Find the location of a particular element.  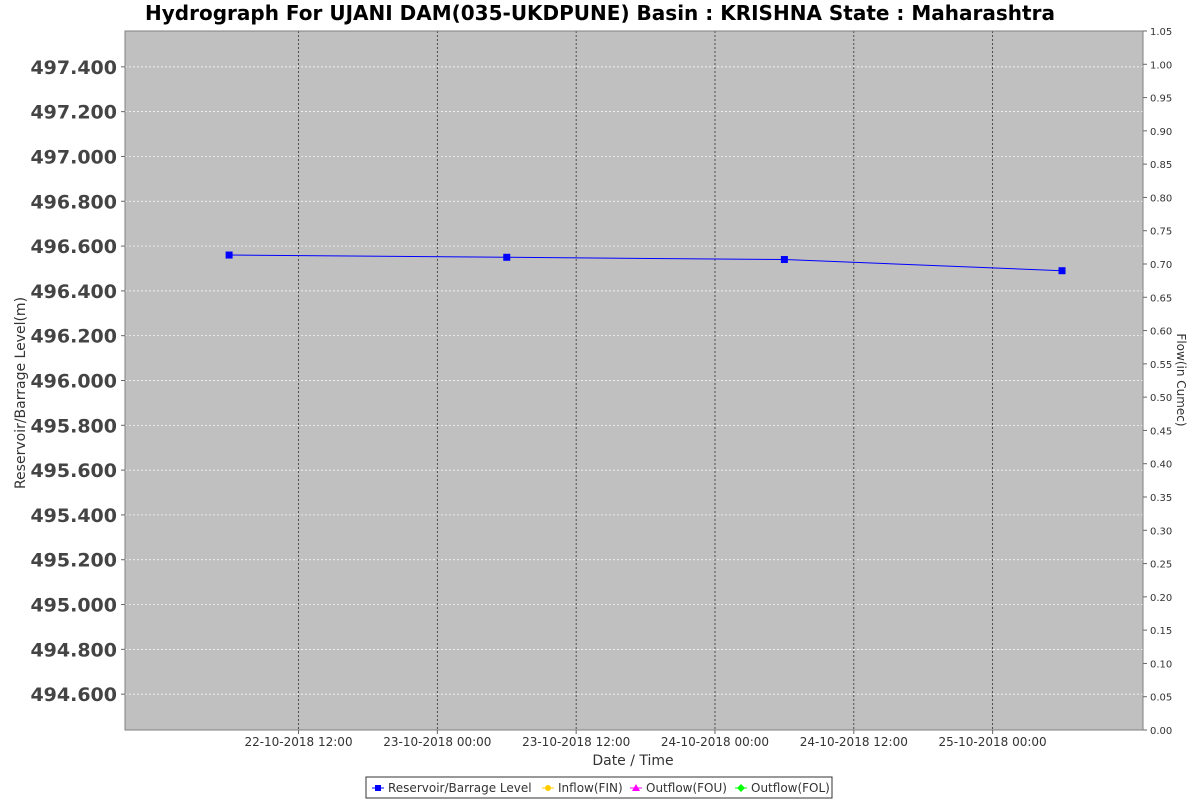

x-tick-label: 23-10-2018 12:00 is located at coordinates (576, 742).